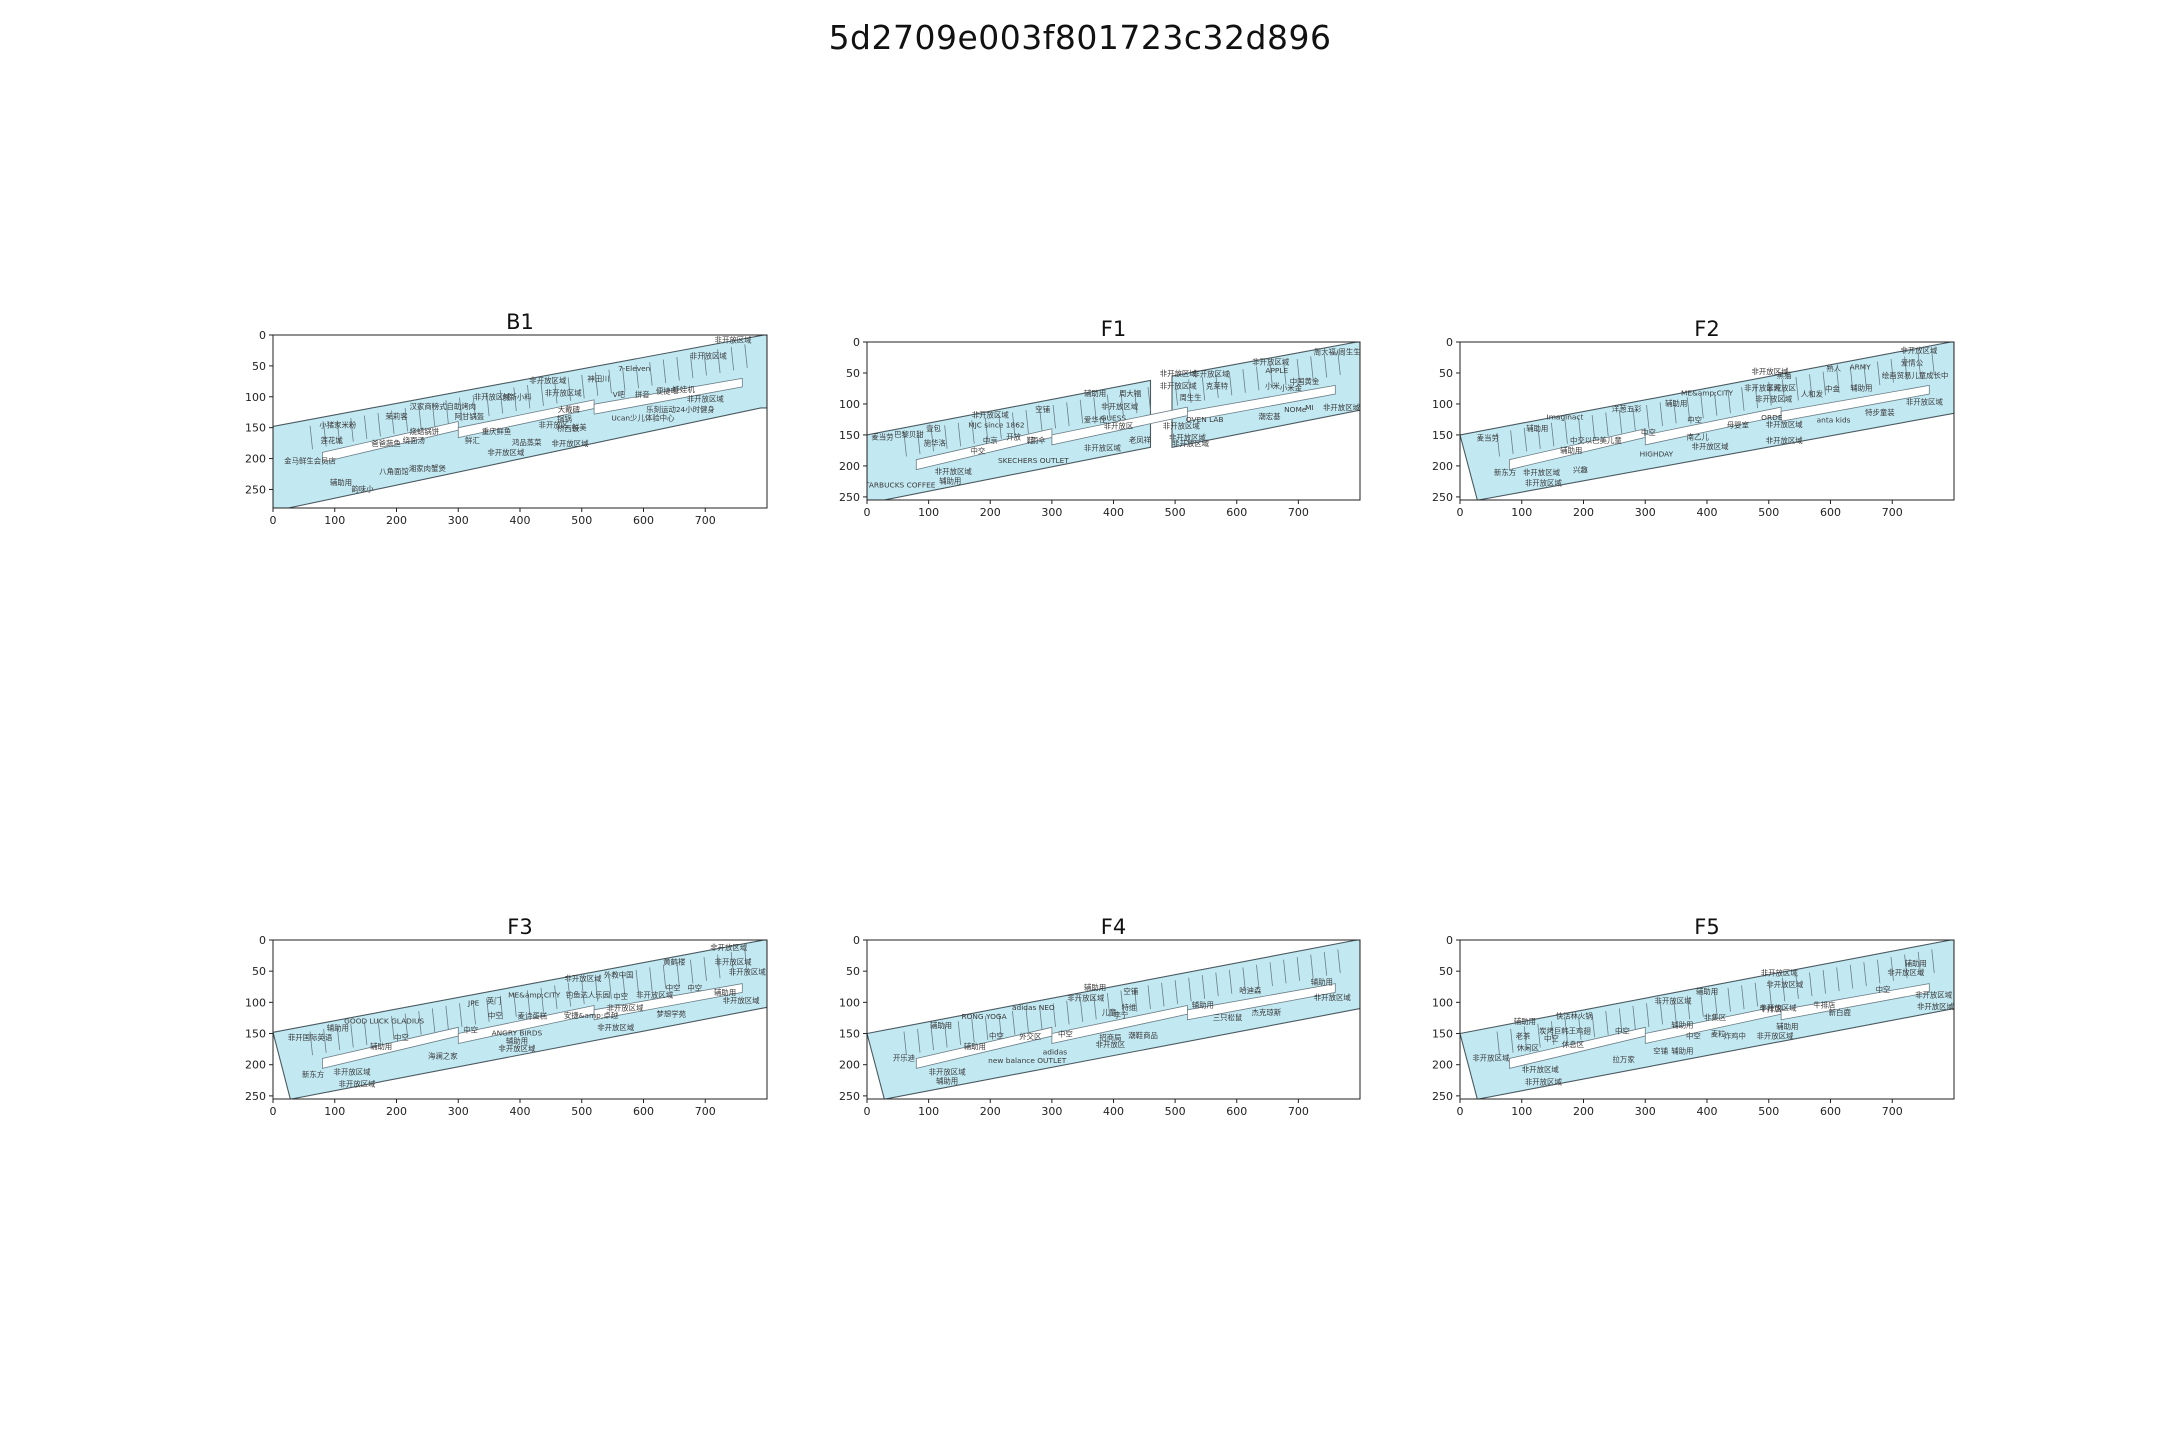  I want to click on store-label: 绕面汤, so click(414, 440).